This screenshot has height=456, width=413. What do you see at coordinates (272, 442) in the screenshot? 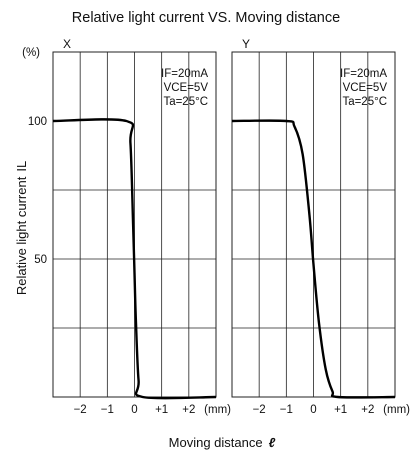
I see `x-axis-symbol: ℓ` at bounding box center [272, 442].